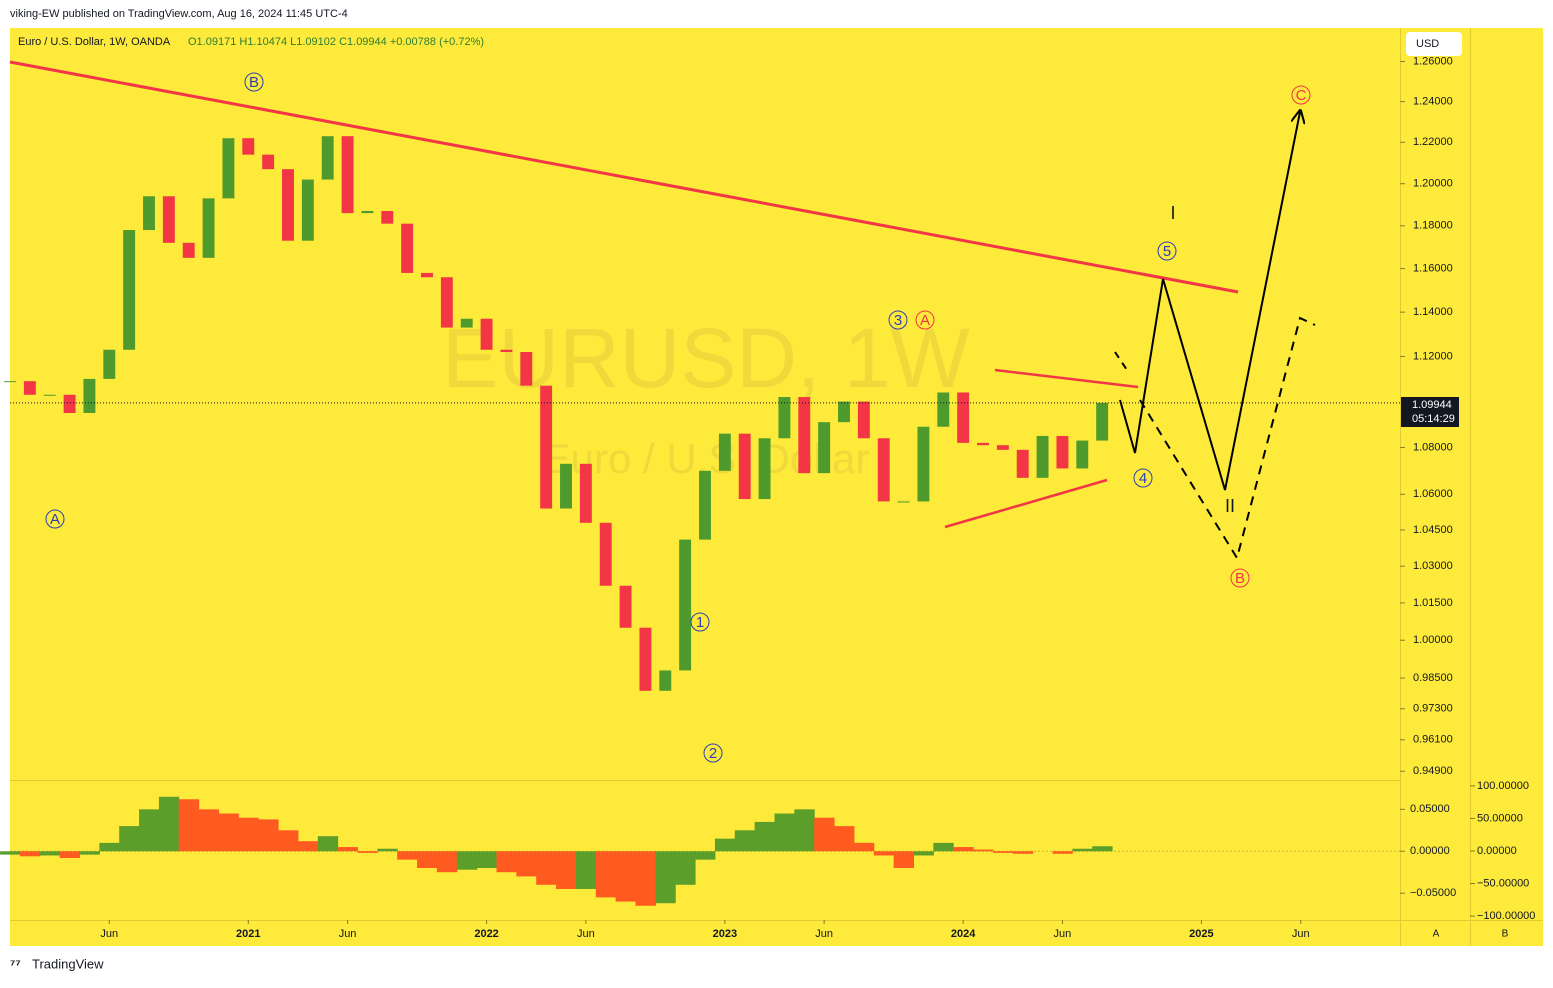 The width and height of the screenshot is (1553, 988). I want to click on currency-button, so click(1434, 44).